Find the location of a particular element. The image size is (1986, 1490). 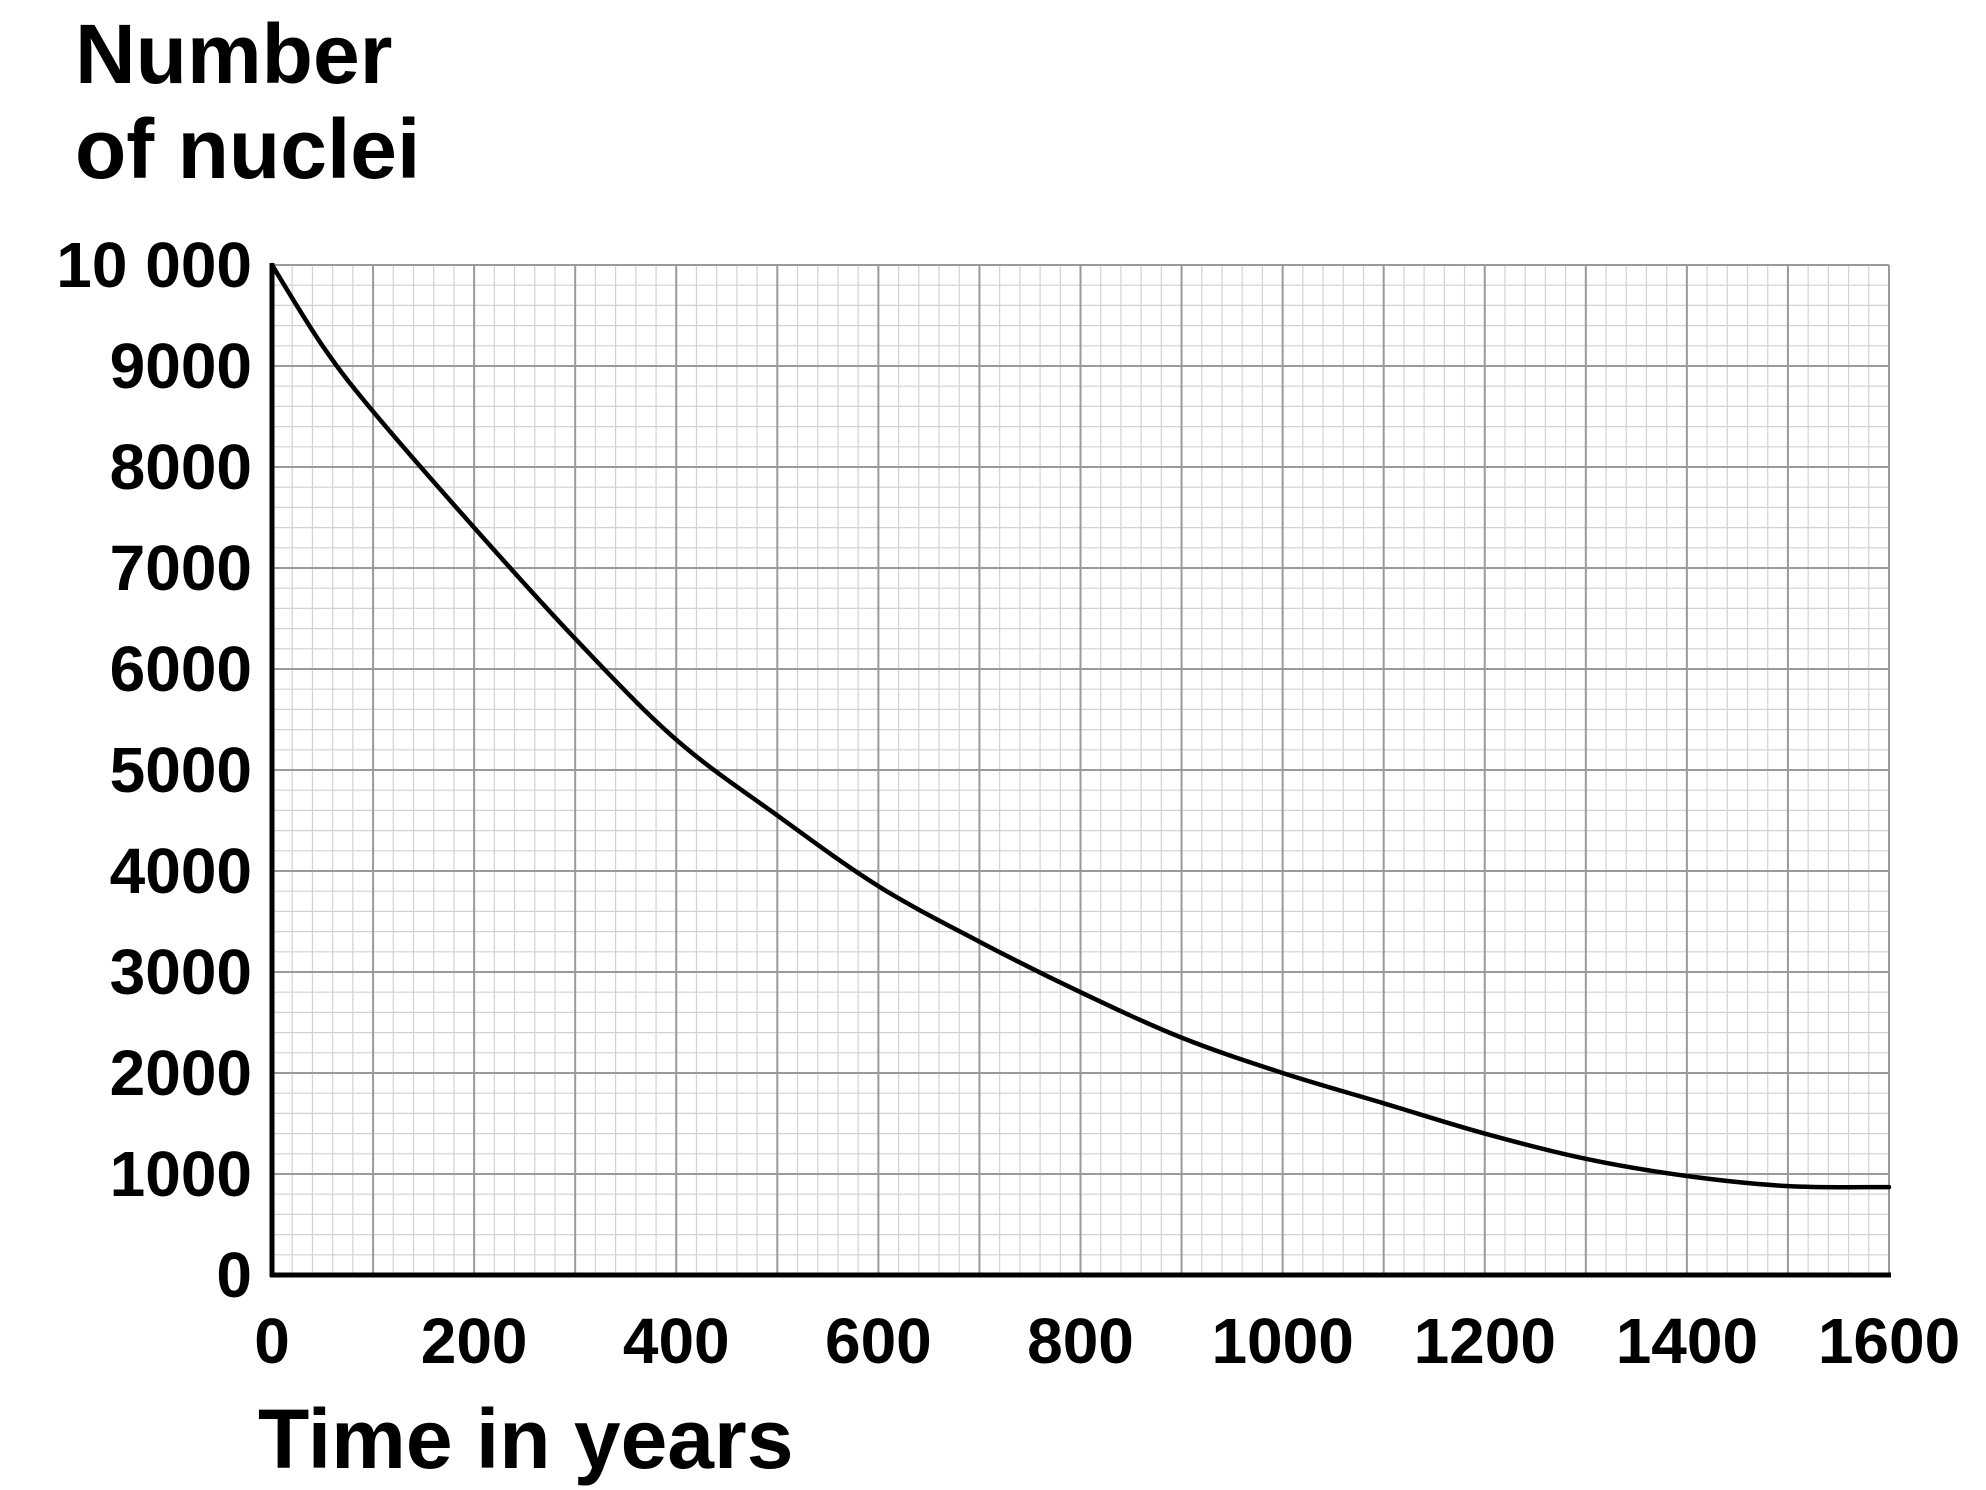

y-tick-label: 6000 is located at coordinates (181, 669).